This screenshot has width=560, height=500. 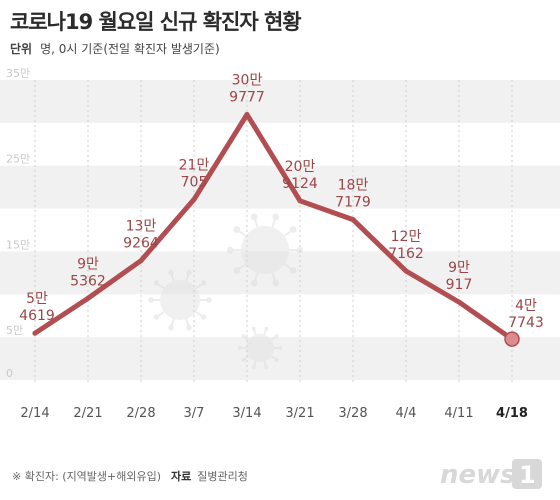 What do you see at coordinates (194, 165) in the screenshot?
I see `data-label-value: 21만` at bounding box center [194, 165].